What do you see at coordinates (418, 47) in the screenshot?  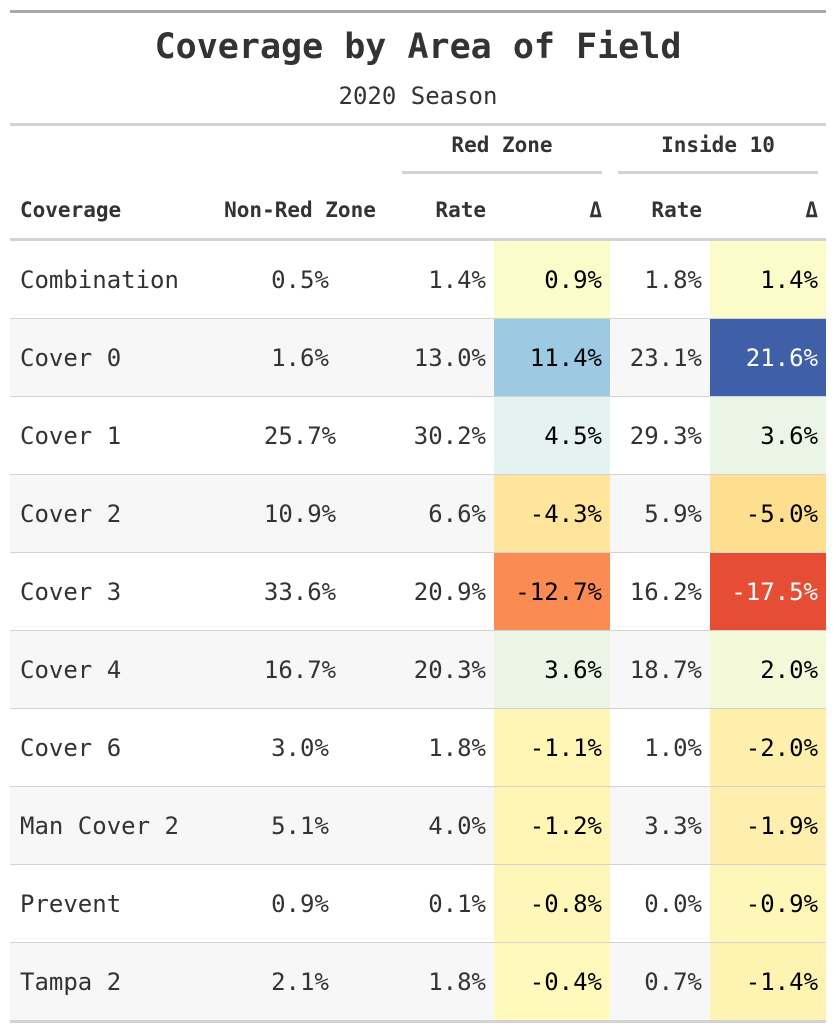 I see `table-title: Coverage by Area of Field` at bounding box center [418, 47].